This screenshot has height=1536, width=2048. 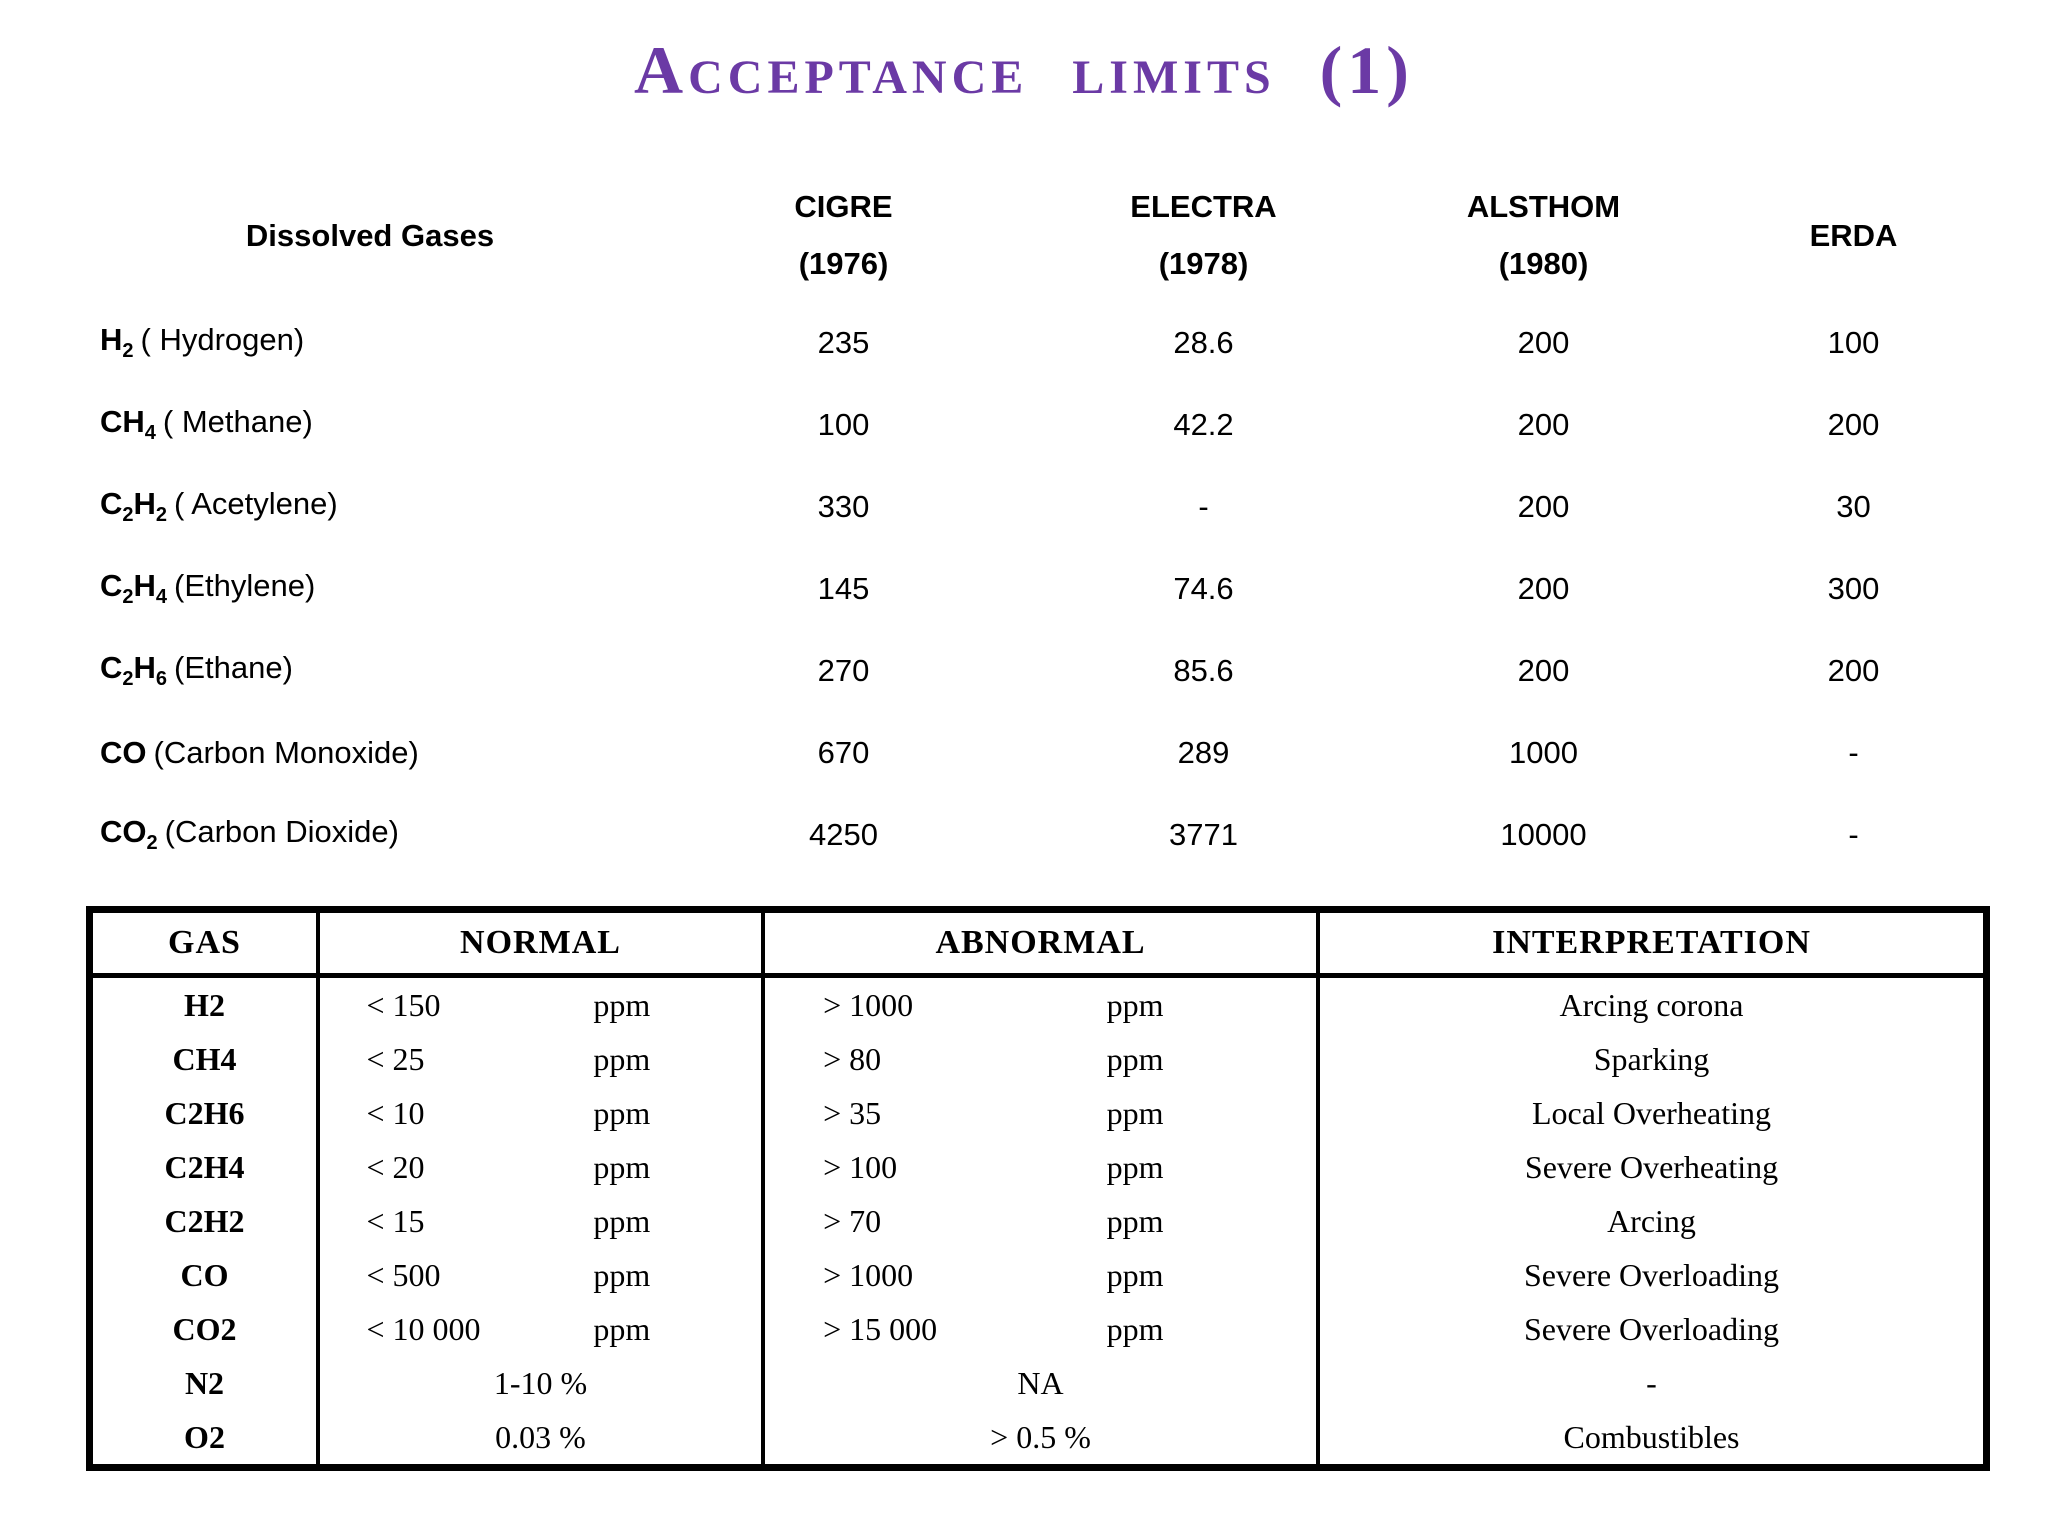 What do you see at coordinates (542, 1167) in the screenshot?
I see `normal-cell: < 20 ppm` at bounding box center [542, 1167].